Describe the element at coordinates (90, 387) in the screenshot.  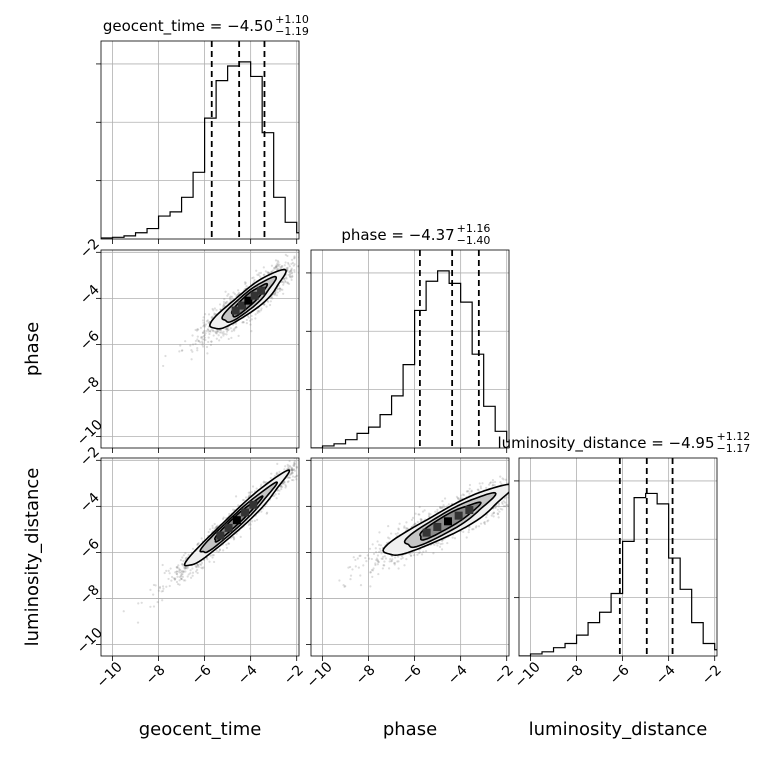
I see `tick-label-y: −8` at that location.